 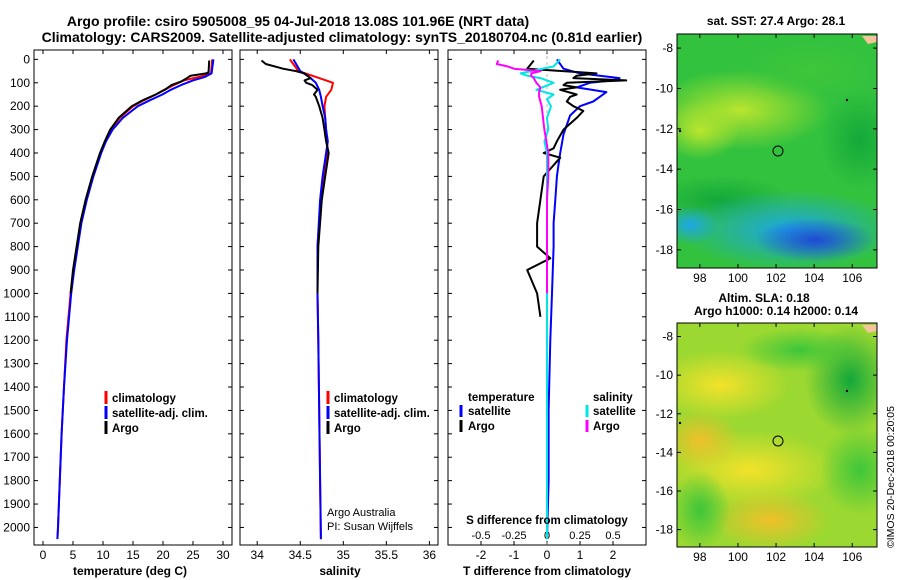 What do you see at coordinates (16, 457) in the screenshot?
I see `depth-tick-label: 1700` at bounding box center [16, 457].